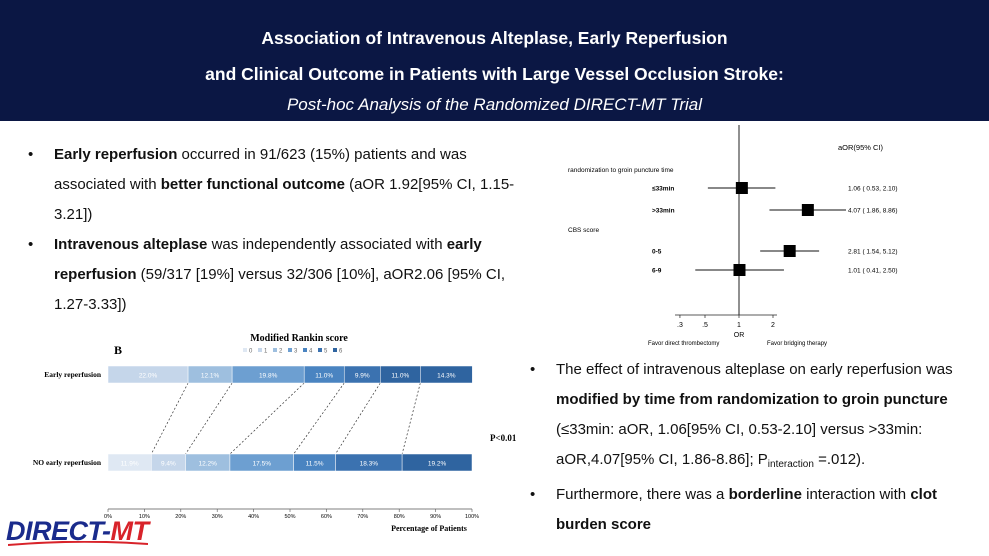  What do you see at coordinates (251, 352) in the screenshot?
I see `legend-label: 0` at bounding box center [251, 352].